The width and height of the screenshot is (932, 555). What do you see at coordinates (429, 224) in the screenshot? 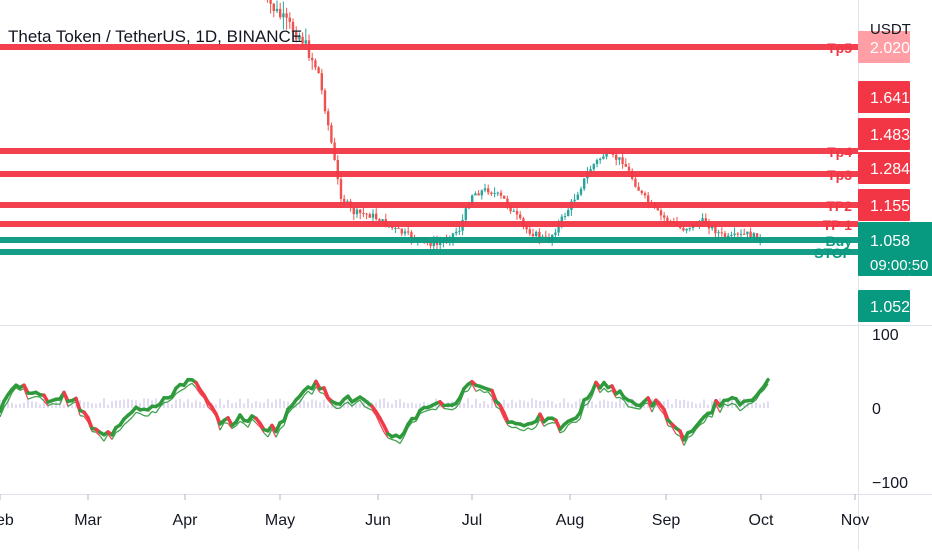
I see `level-line-tp1` at bounding box center [429, 224].